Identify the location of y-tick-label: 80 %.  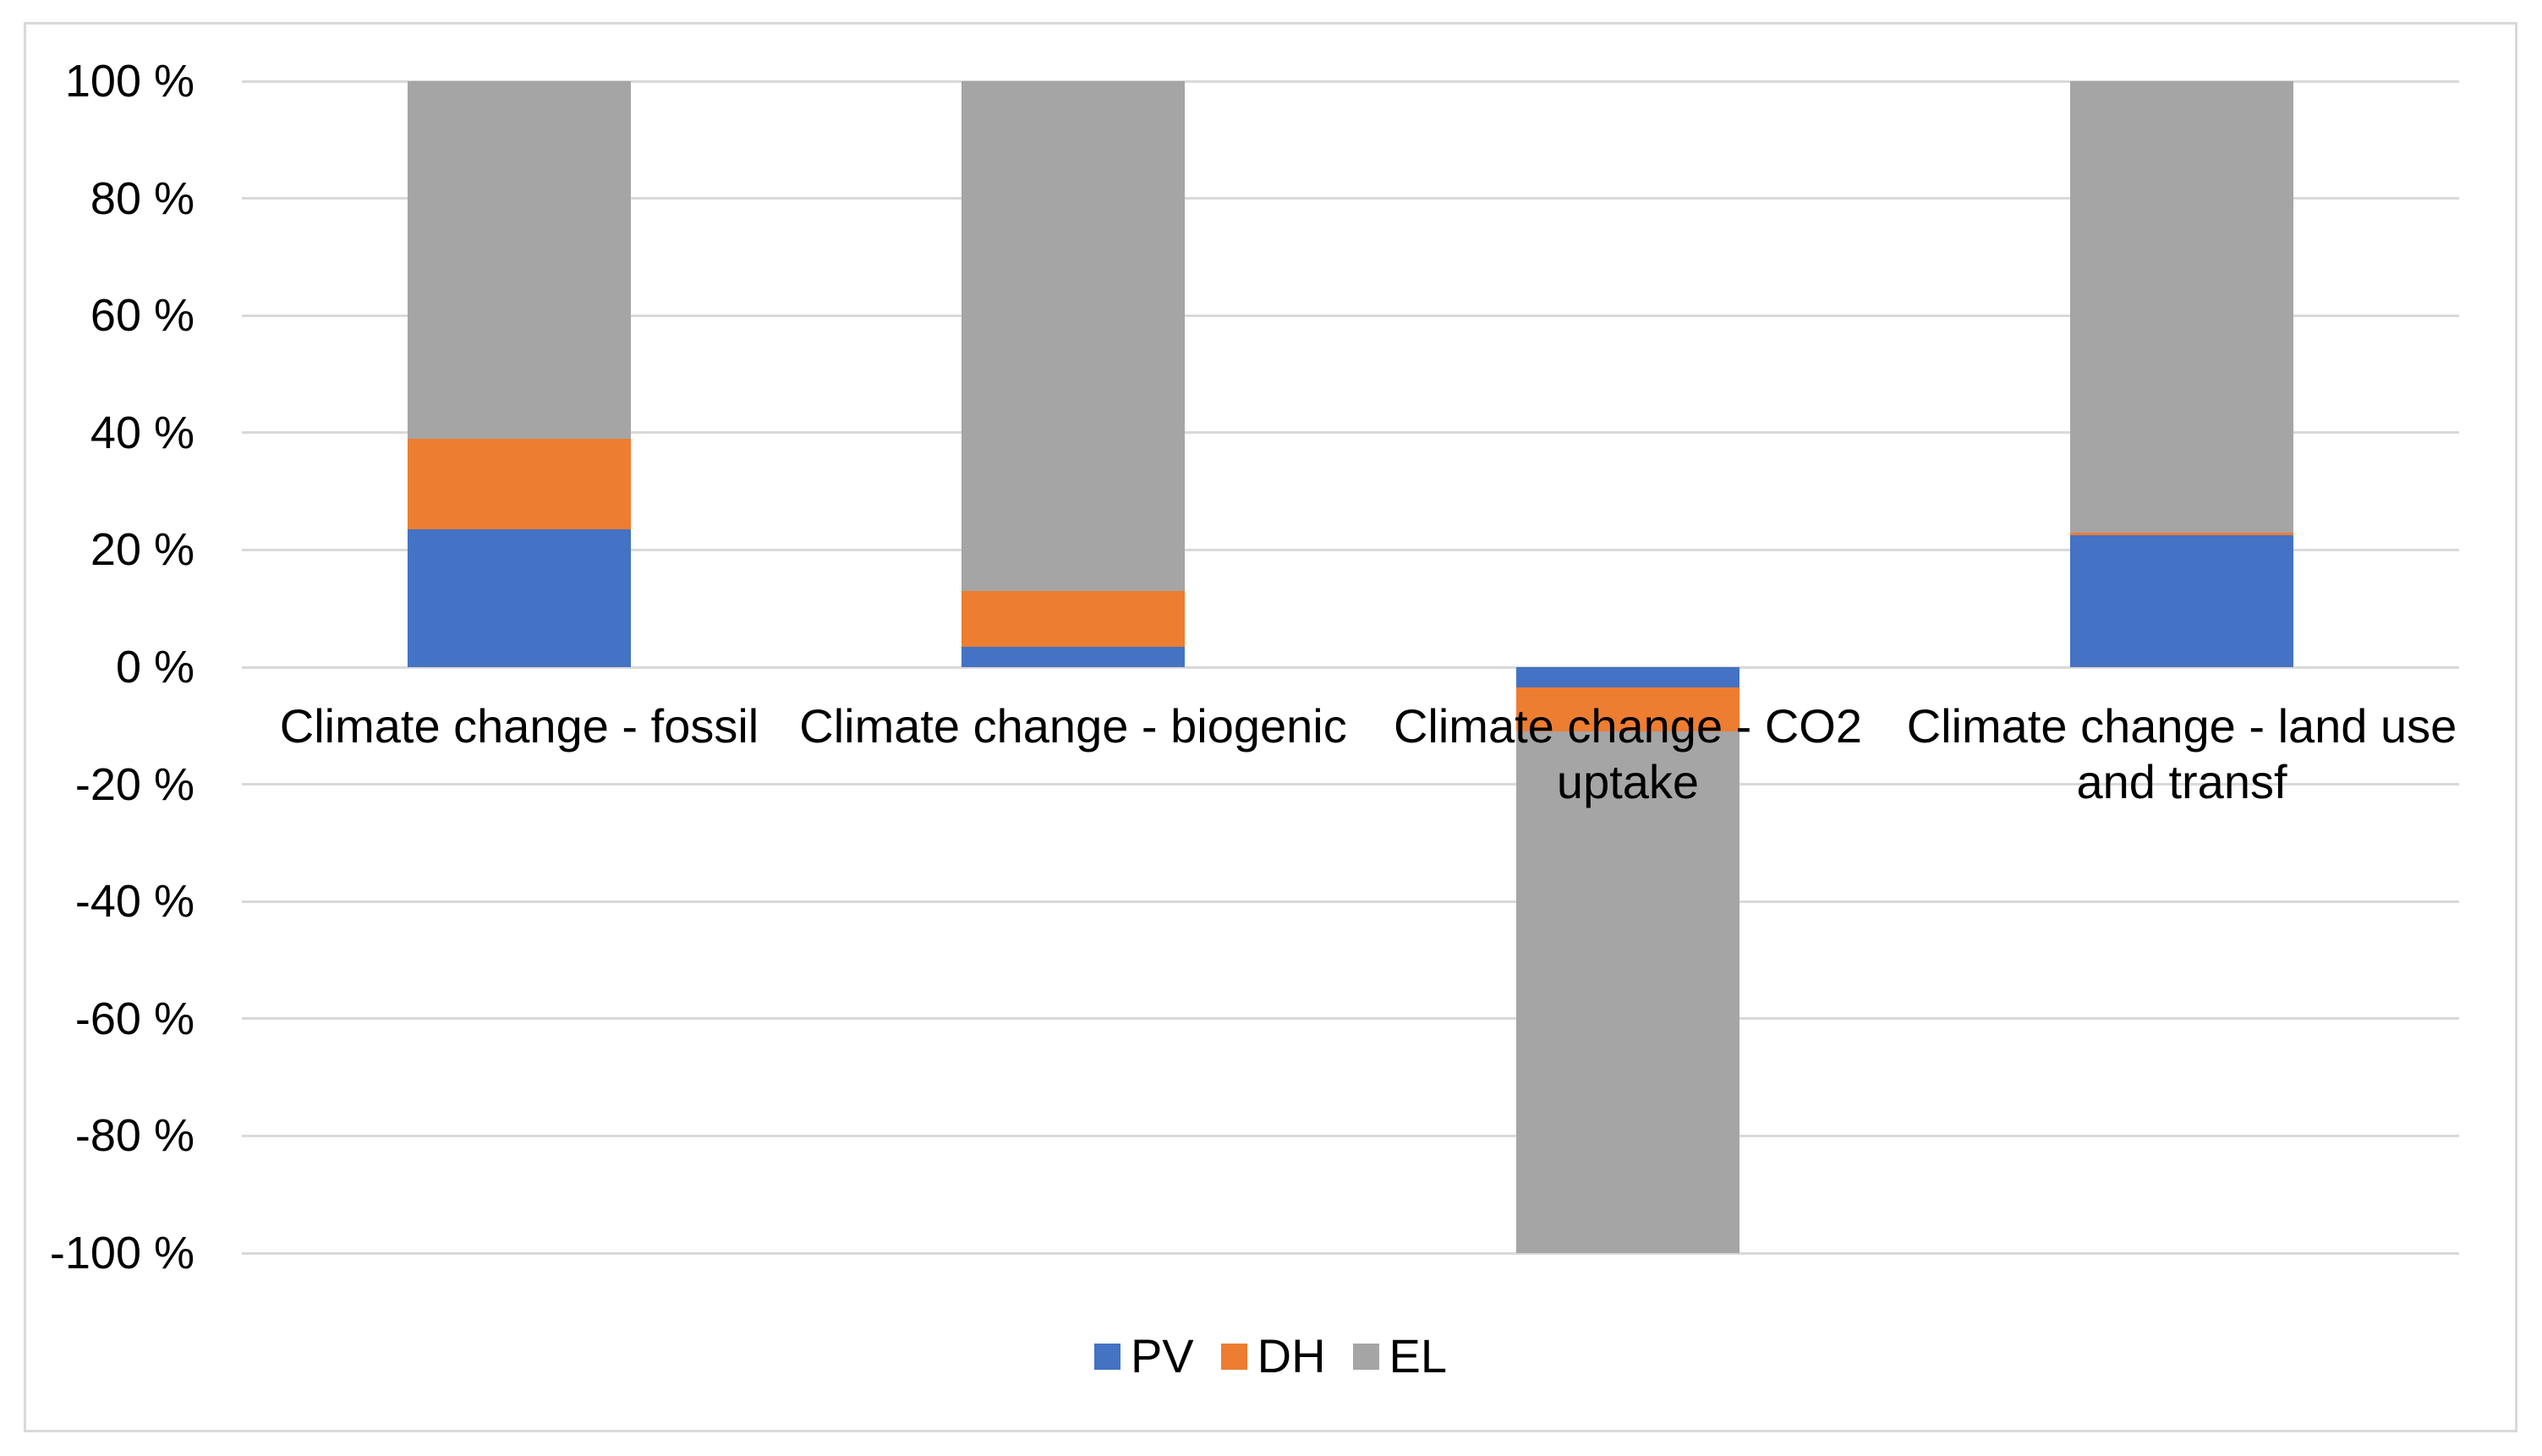
(142, 199).